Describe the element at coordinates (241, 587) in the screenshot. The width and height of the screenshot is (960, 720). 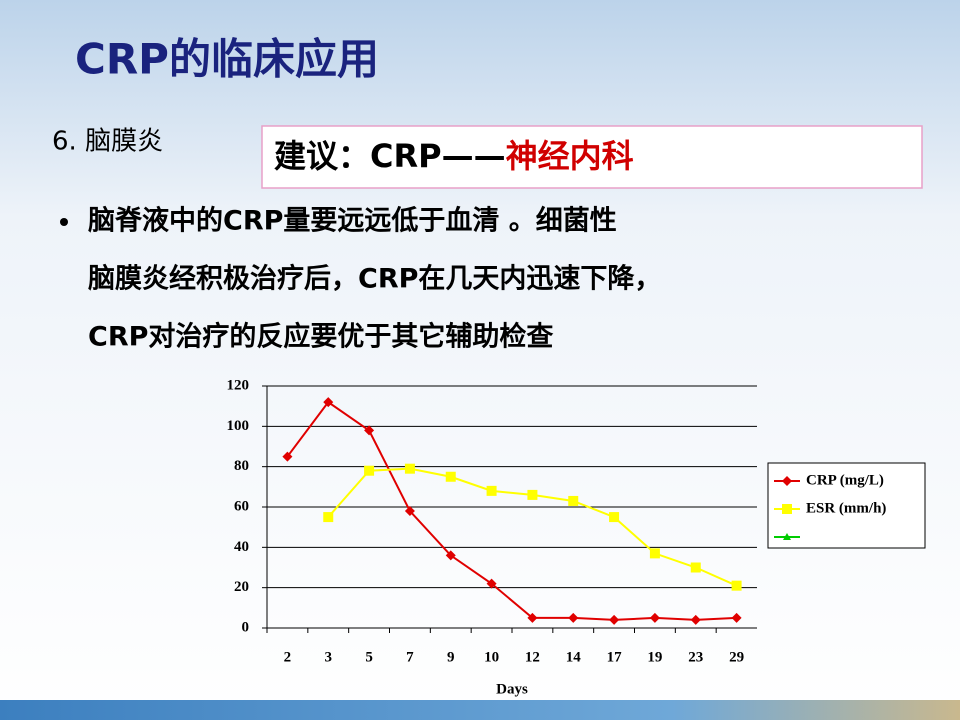
I see `y-tick-label: 20` at that location.